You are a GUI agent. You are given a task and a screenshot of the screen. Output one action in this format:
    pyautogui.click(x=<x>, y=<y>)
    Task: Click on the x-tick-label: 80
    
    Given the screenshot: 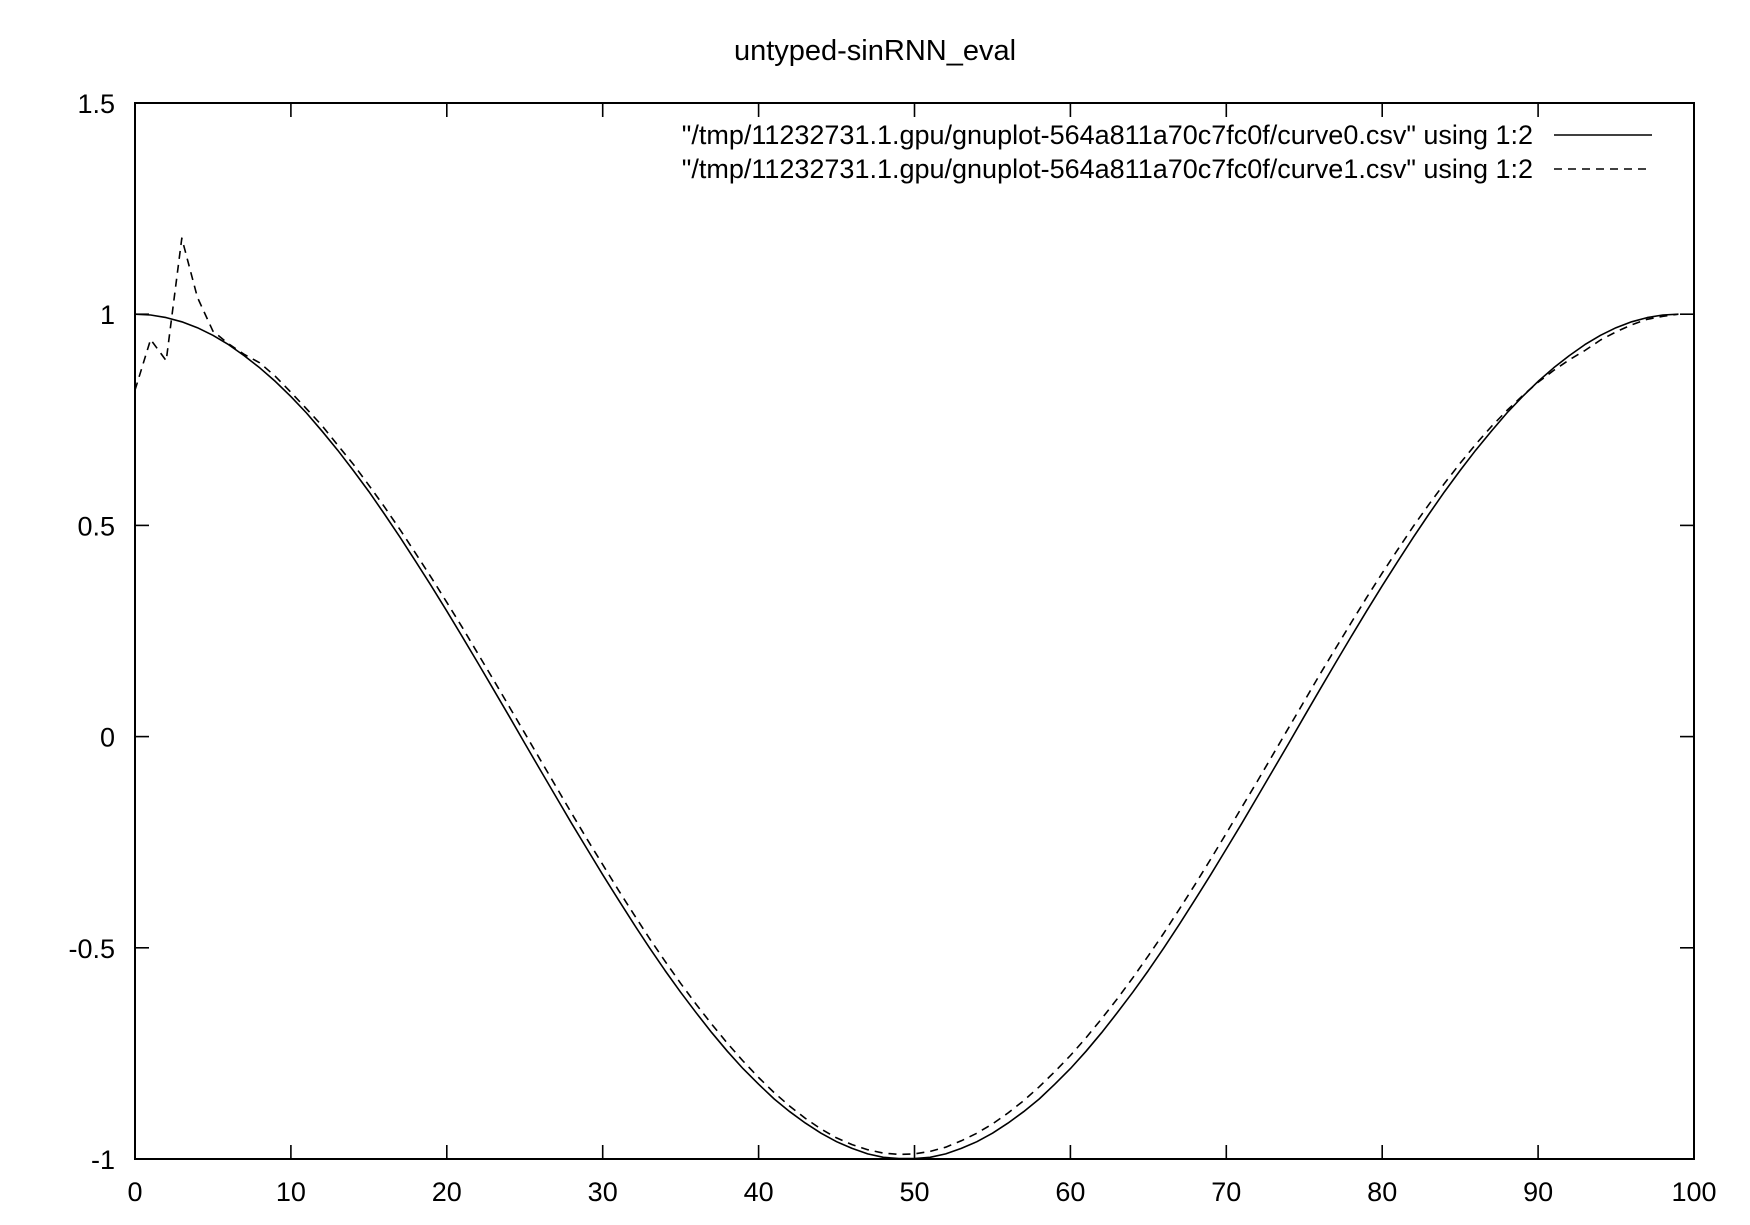 What is the action you would take?
    pyautogui.click(x=1382, y=1192)
    